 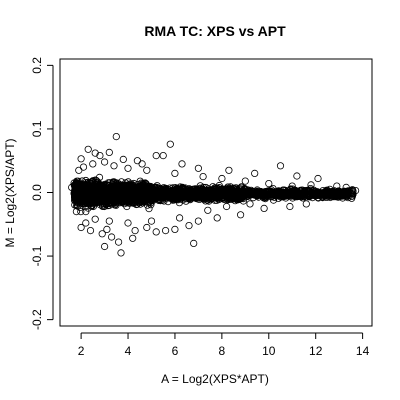 What do you see at coordinates (215, 31) in the screenshot?
I see `chart-title: RMA TC: XPS vs APT` at bounding box center [215, 31].